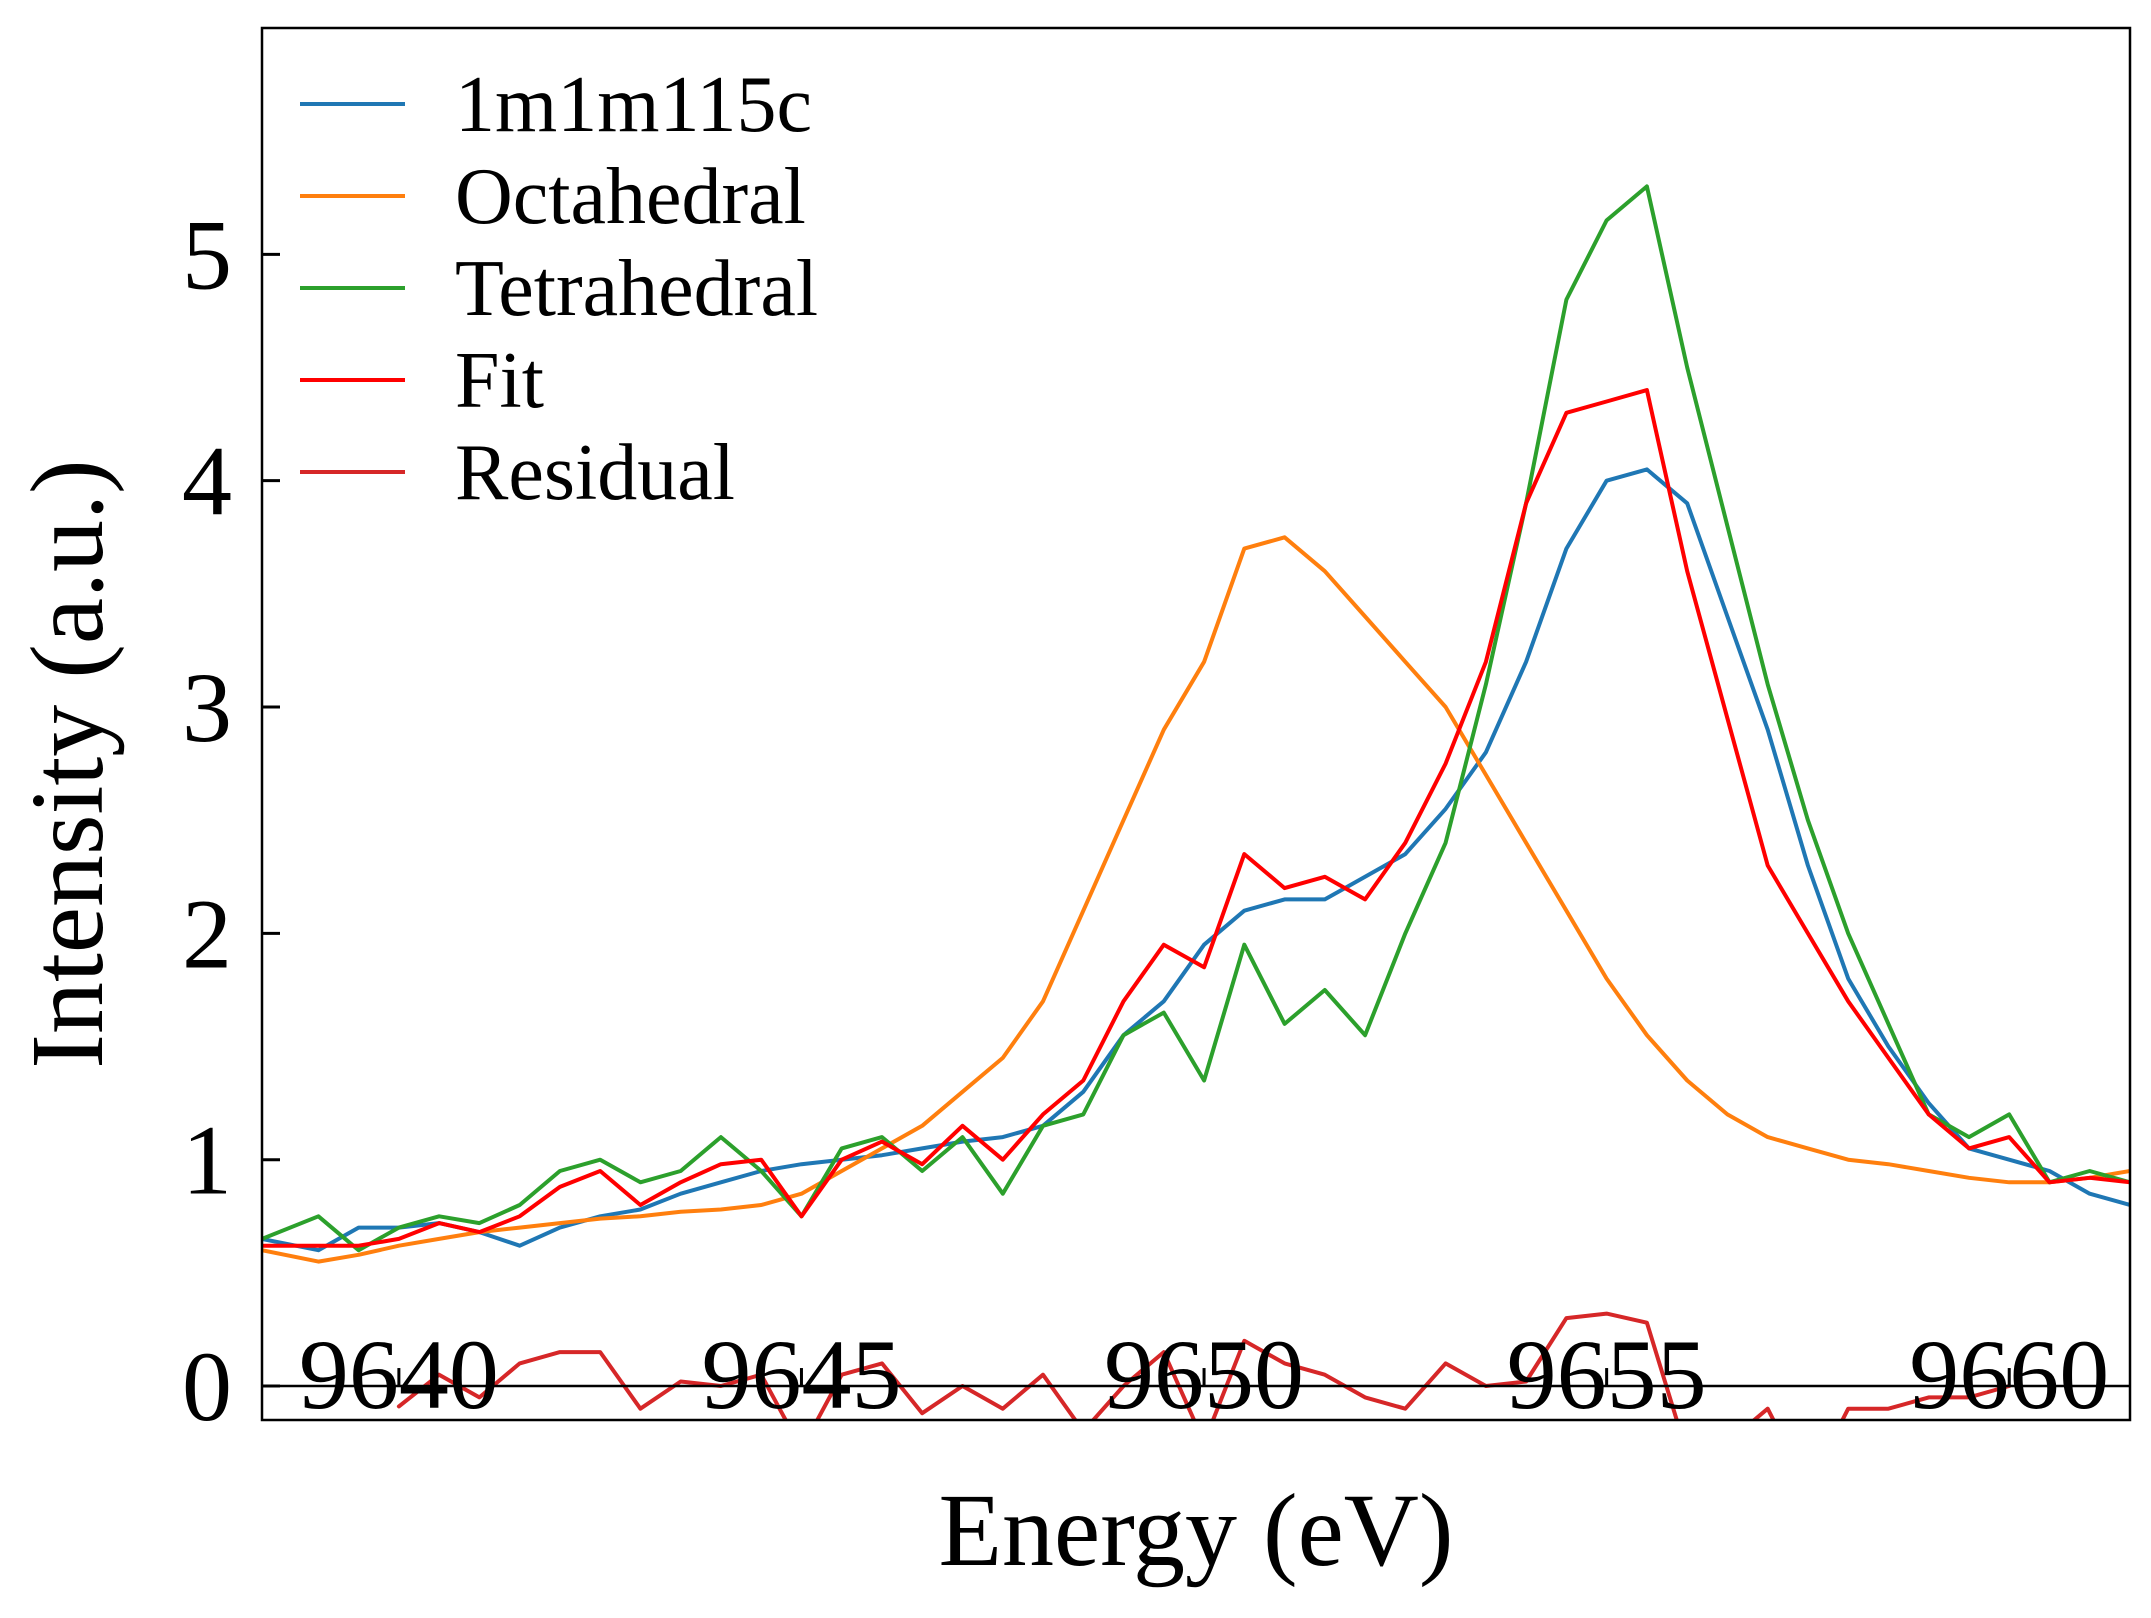 The height and width of the screenshot is (1618, 2151). Describe the element at coordinates (1196, 1530) in the screenshot. I see `x-axis-label: Energy (eV)` at that location.